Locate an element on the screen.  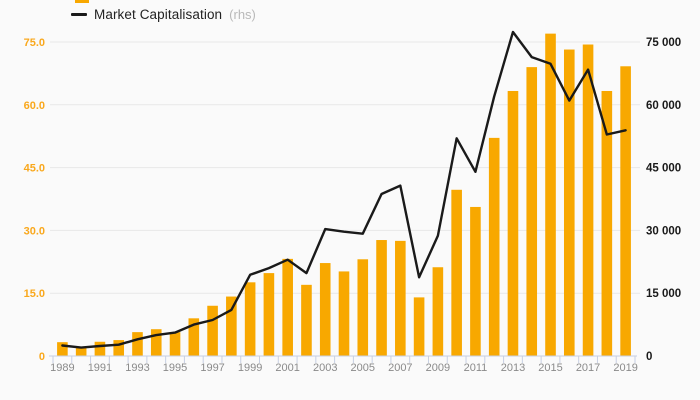
bar-1993 is located at coordinates (137, 344).